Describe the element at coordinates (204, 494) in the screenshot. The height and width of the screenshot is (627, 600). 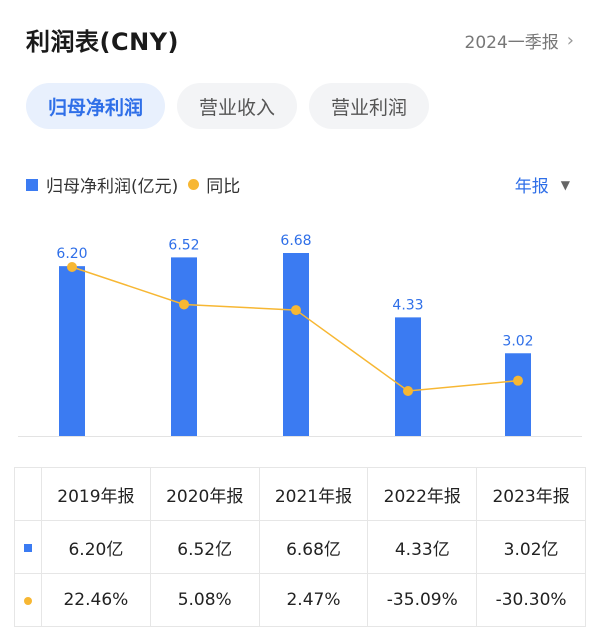
I see `table-header: 2020年报` at that location.